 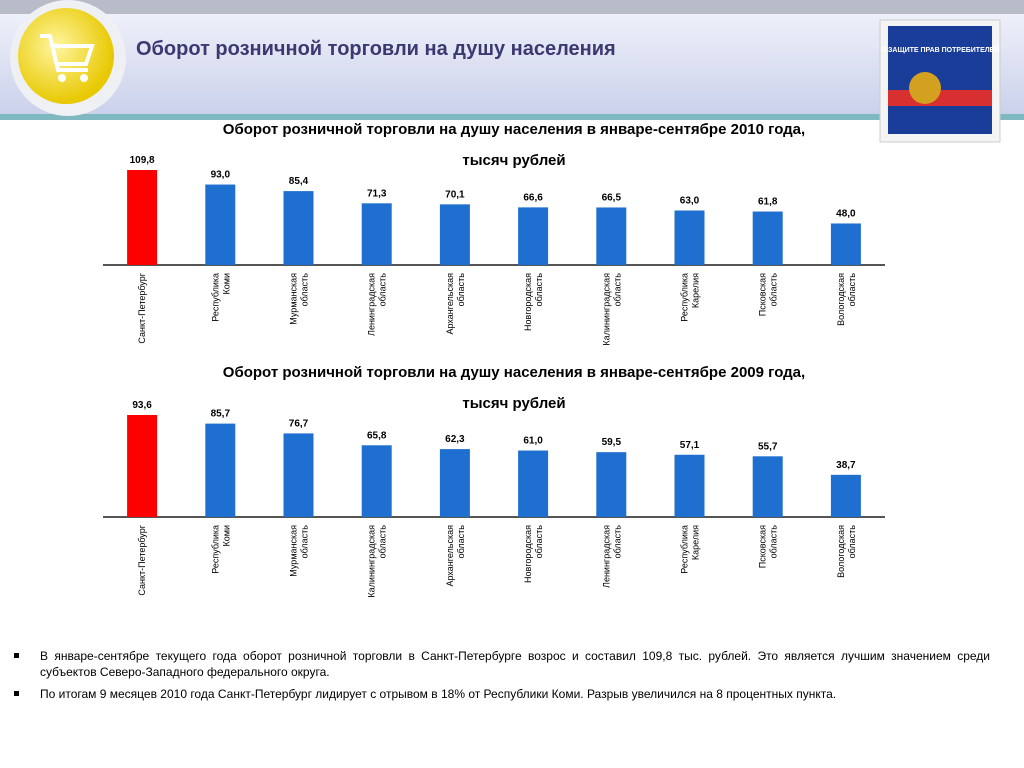 What do you see at coordinates (299, 423) in the screenshot?
I see `value-label: 76,7` at bounding box center [299, 423].